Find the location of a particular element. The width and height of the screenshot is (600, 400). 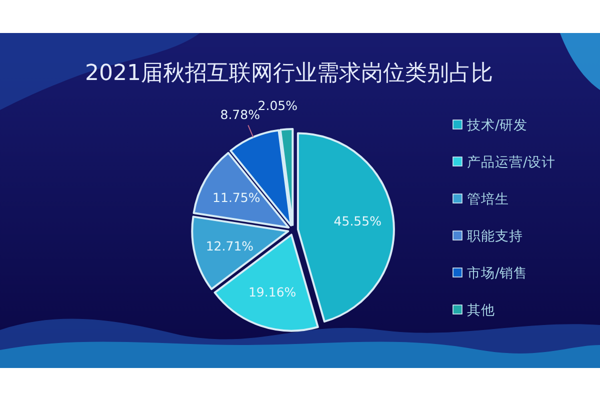

data-label: 11.75% is located at coordinates (236, 197).